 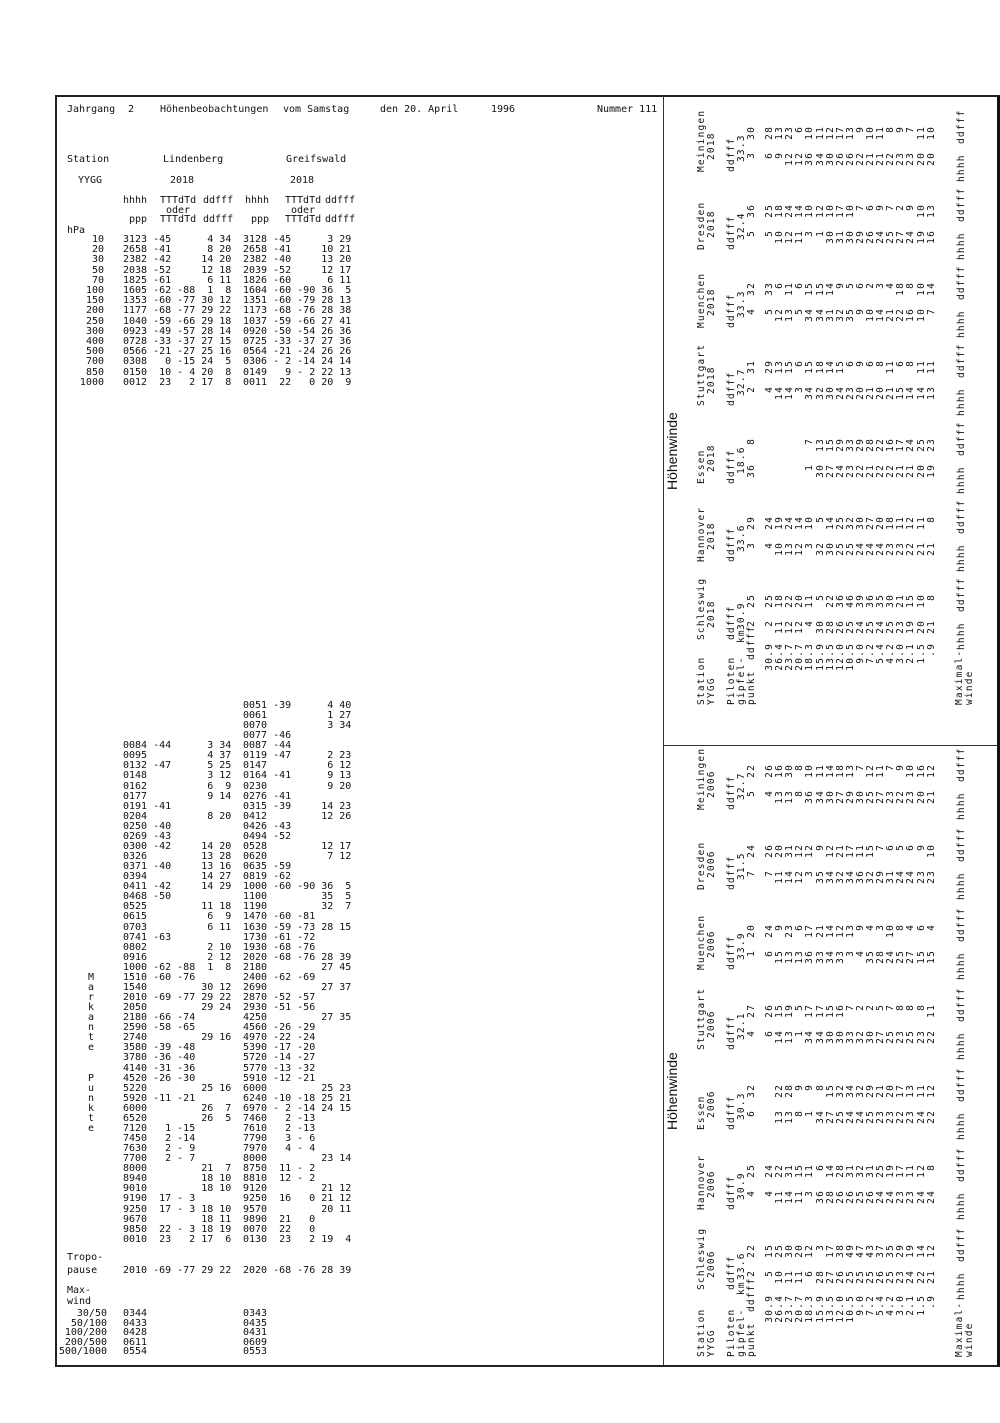 What do you see at coordinates (327, 957) in the screenshot?
I see `wind-direction-cell: 28` at bounding box center [327, 957].